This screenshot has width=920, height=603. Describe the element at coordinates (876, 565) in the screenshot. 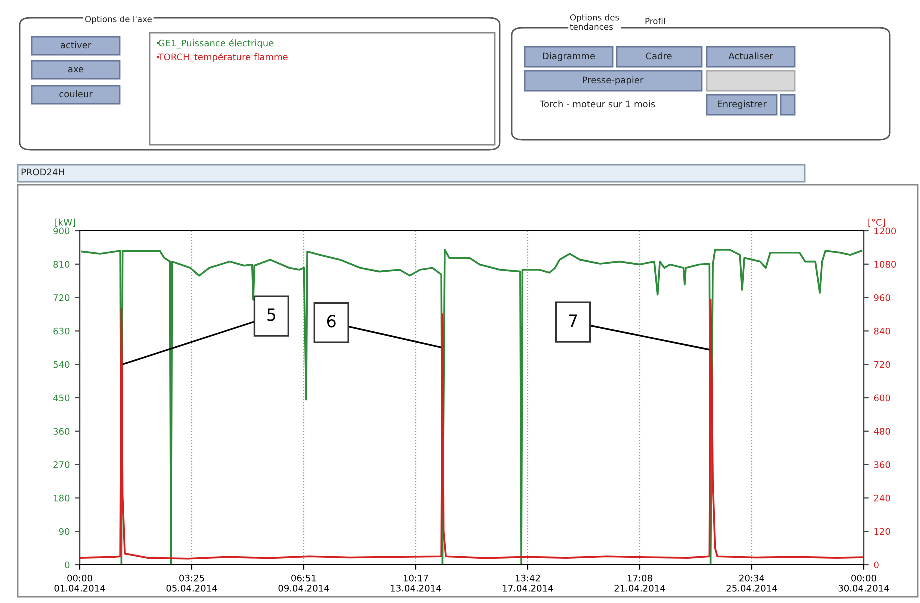

I see `y2-tick-label: 0` at that location.